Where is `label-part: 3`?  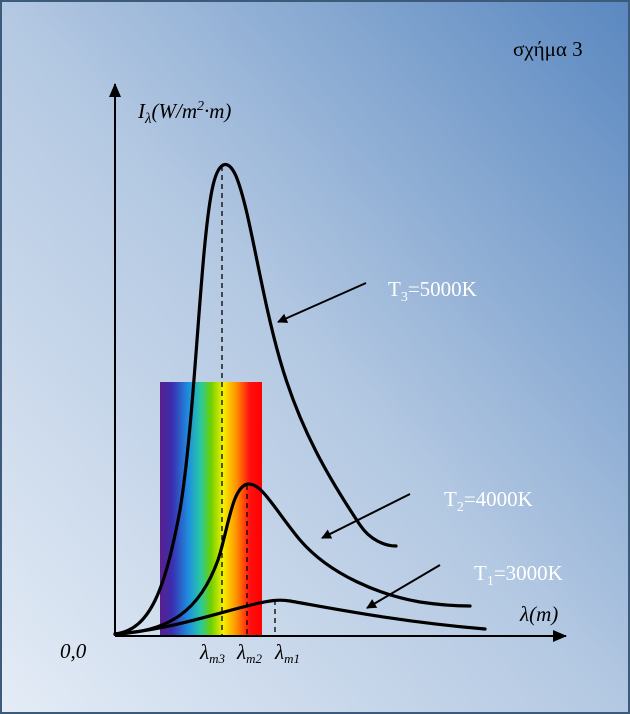
label-part: 3 is located at coordinates (404, 297).